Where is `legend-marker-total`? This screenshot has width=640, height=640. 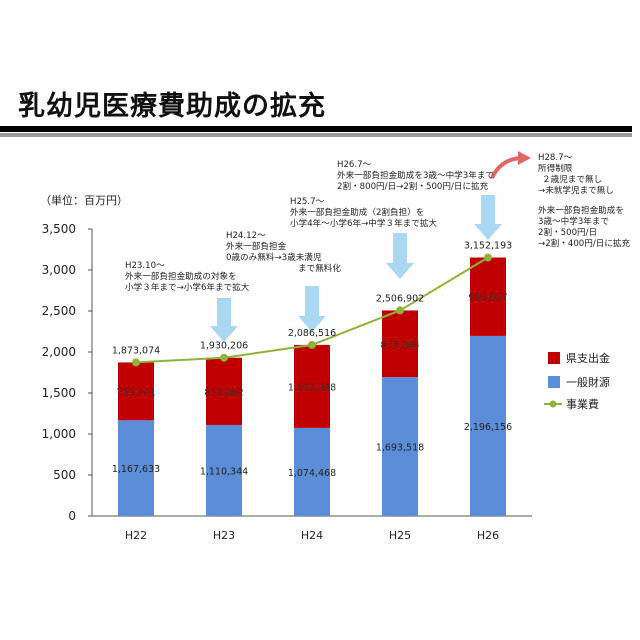
legend-marker-total is located at coordinates (553, 404).